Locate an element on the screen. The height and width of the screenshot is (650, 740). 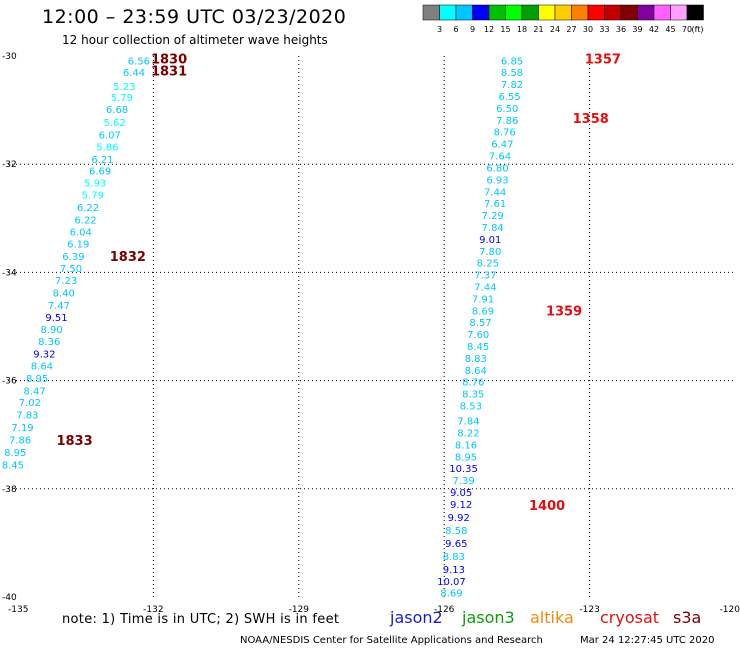
swh-value: 8.76 is located at coordinates (473, 383).